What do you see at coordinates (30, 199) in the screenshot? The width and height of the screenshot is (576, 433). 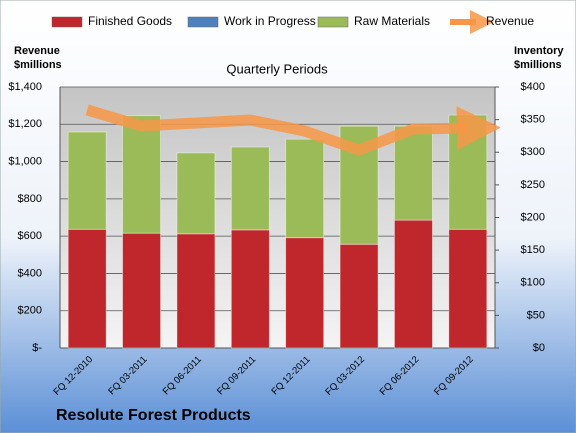 I see `y-tick-label: $800` at bounding box center [30, 199].